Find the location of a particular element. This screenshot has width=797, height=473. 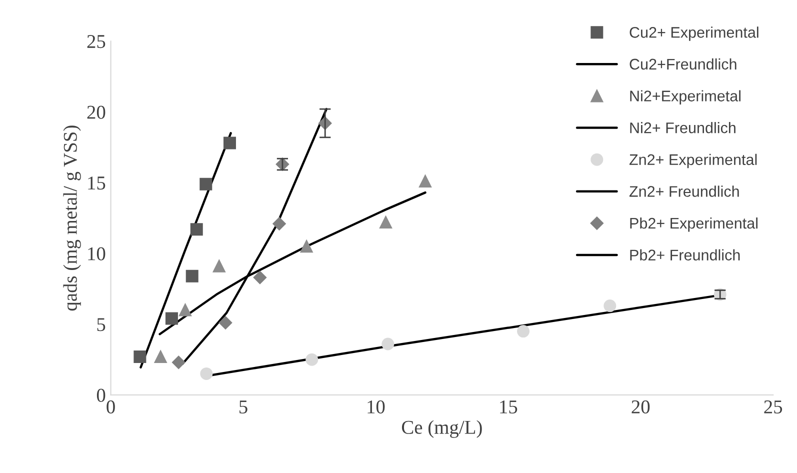

y-axis-title: qads (mg metal/ g VSS) is located at coordinates (72, 218).